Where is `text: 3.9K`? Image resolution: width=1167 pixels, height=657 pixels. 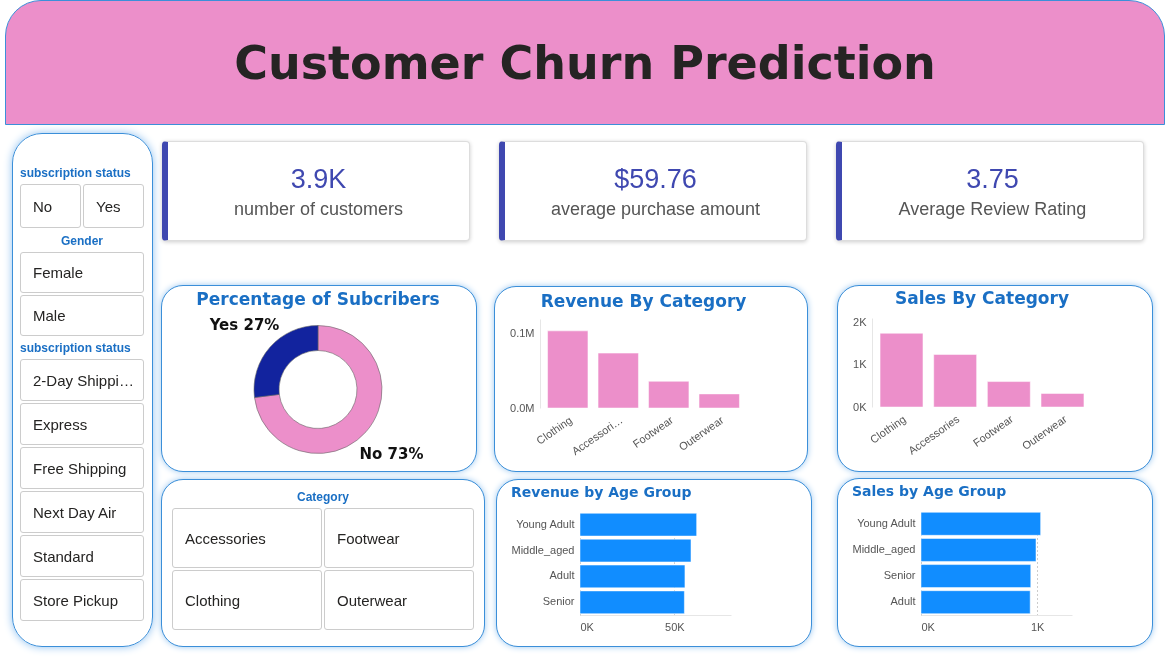 text: 3.9K is located at coordinates (318, 179).